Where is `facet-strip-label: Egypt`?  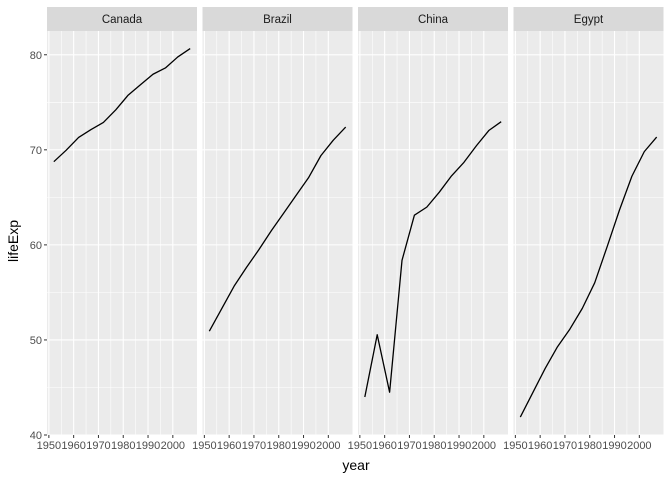
facet-strip-label: Egypt is located at coordinates (589, 20).